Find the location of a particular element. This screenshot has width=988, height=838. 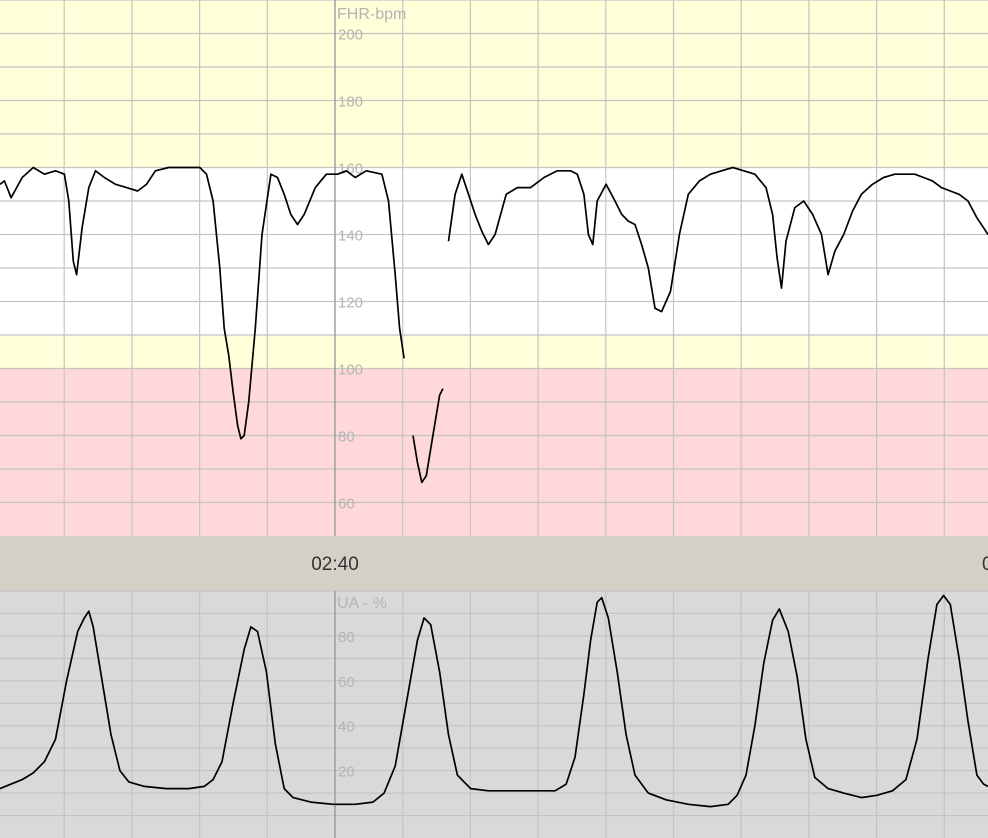

fhr-tick-200: 200 is located at coordinates (350, 35).